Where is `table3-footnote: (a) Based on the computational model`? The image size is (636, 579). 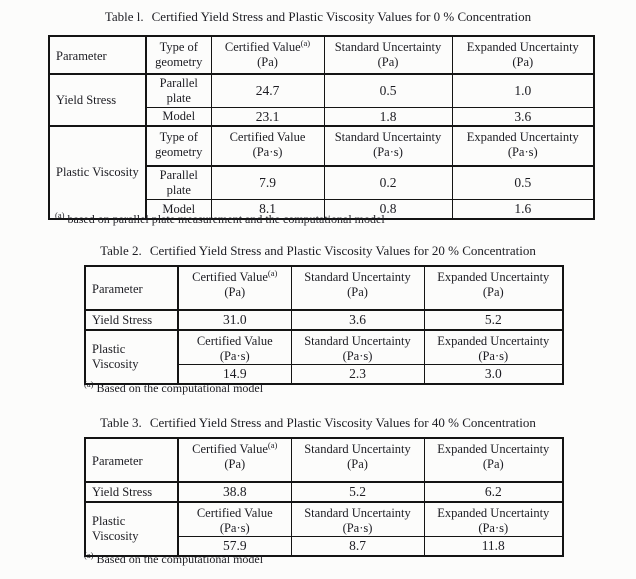
table3-footnote: (a) Based on the computational model is located at coordinates (174, 558).